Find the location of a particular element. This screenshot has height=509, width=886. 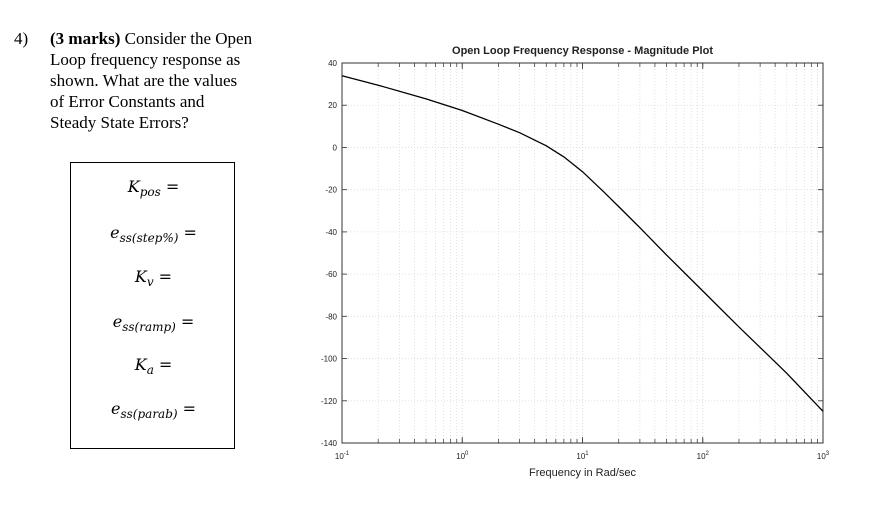

x-tick-label: 10⁻¹ is located at coordinates (342, 456).